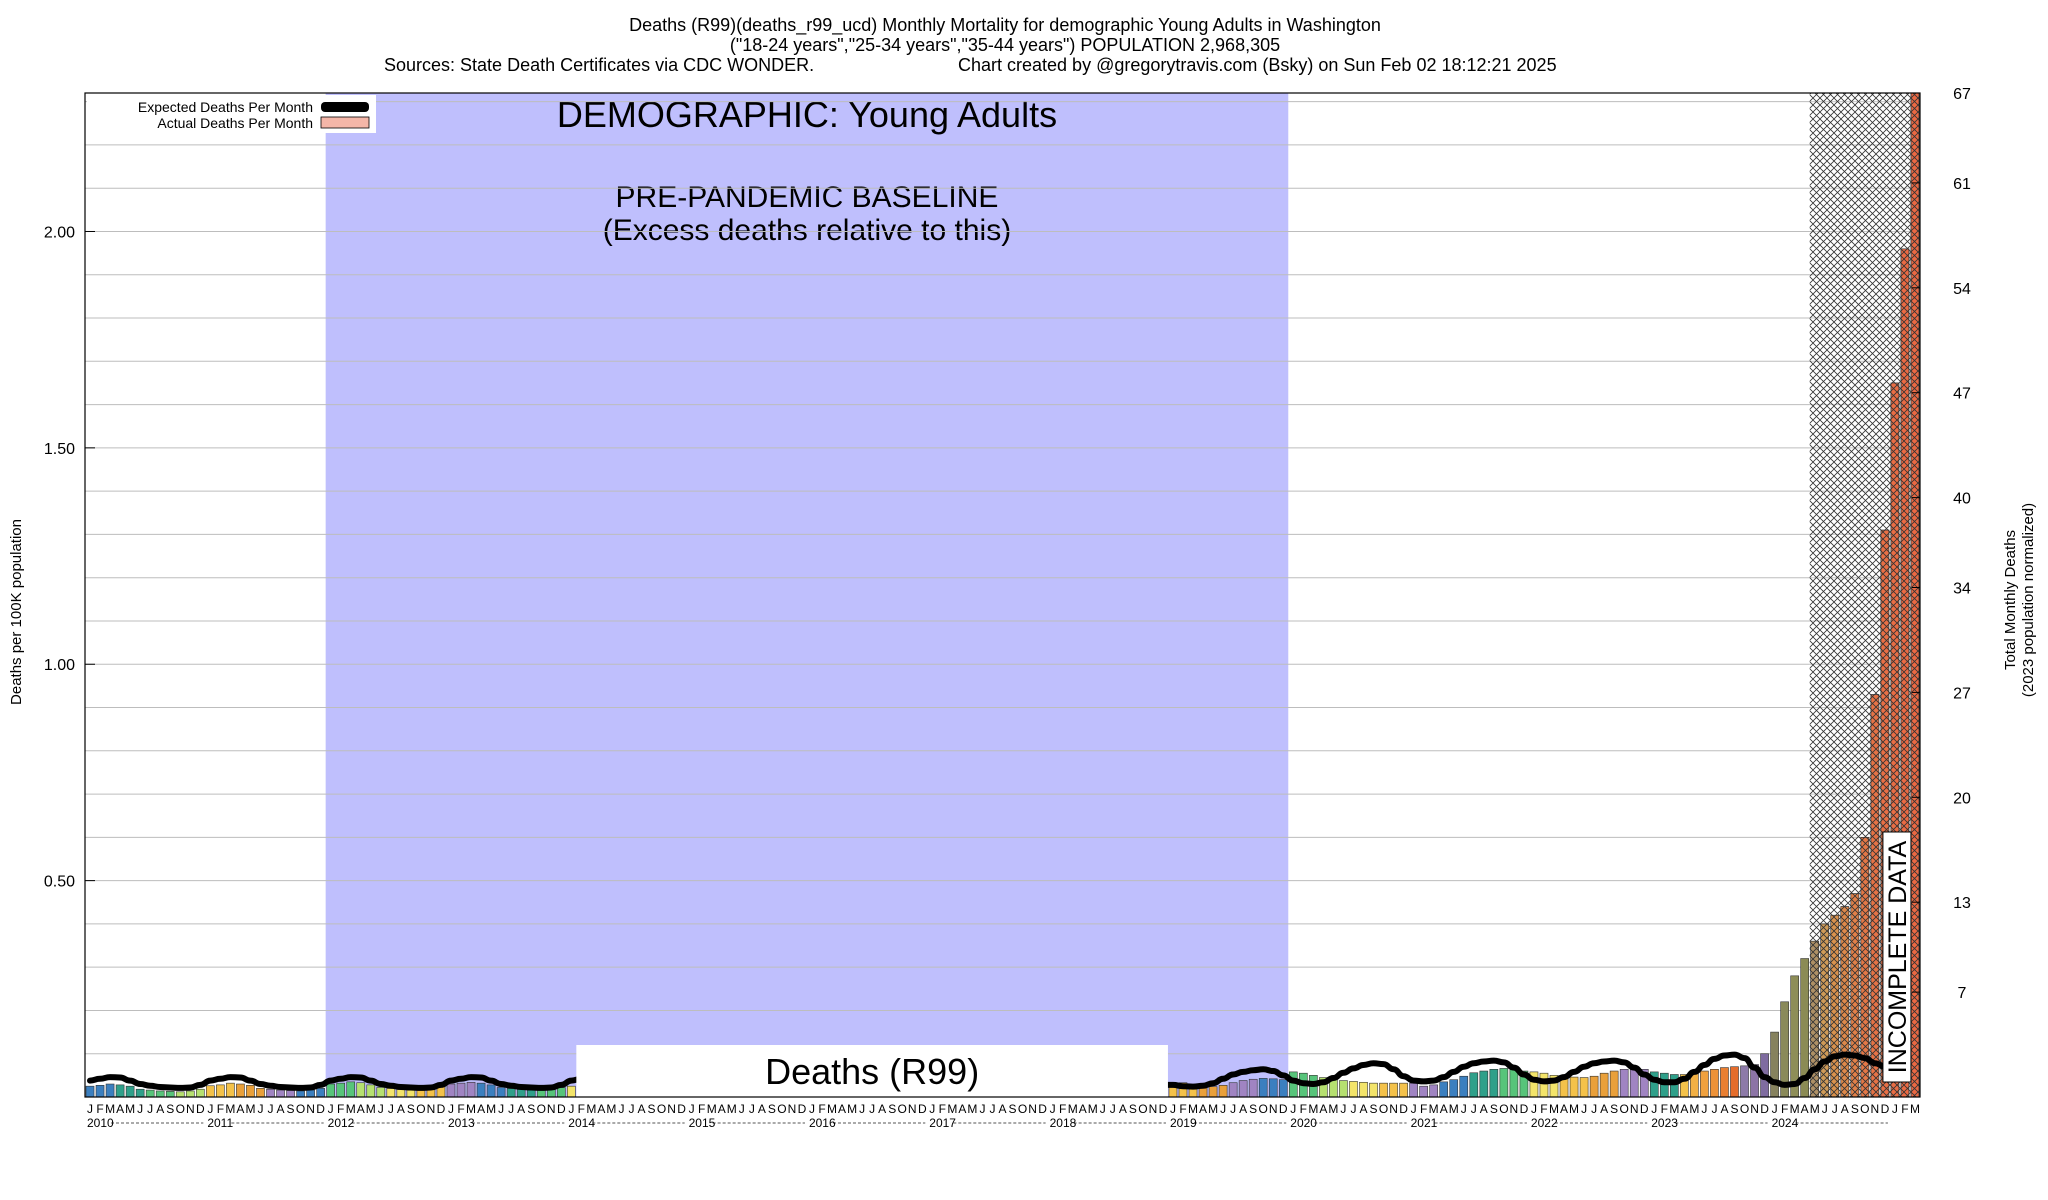 The height and width of the screenshot is (1200, 2048). What do you see at coordinates (16, 612) in the screenshot?
I see `y-axis-label: Deaths per 100K population` at bounding box center [16, 612].